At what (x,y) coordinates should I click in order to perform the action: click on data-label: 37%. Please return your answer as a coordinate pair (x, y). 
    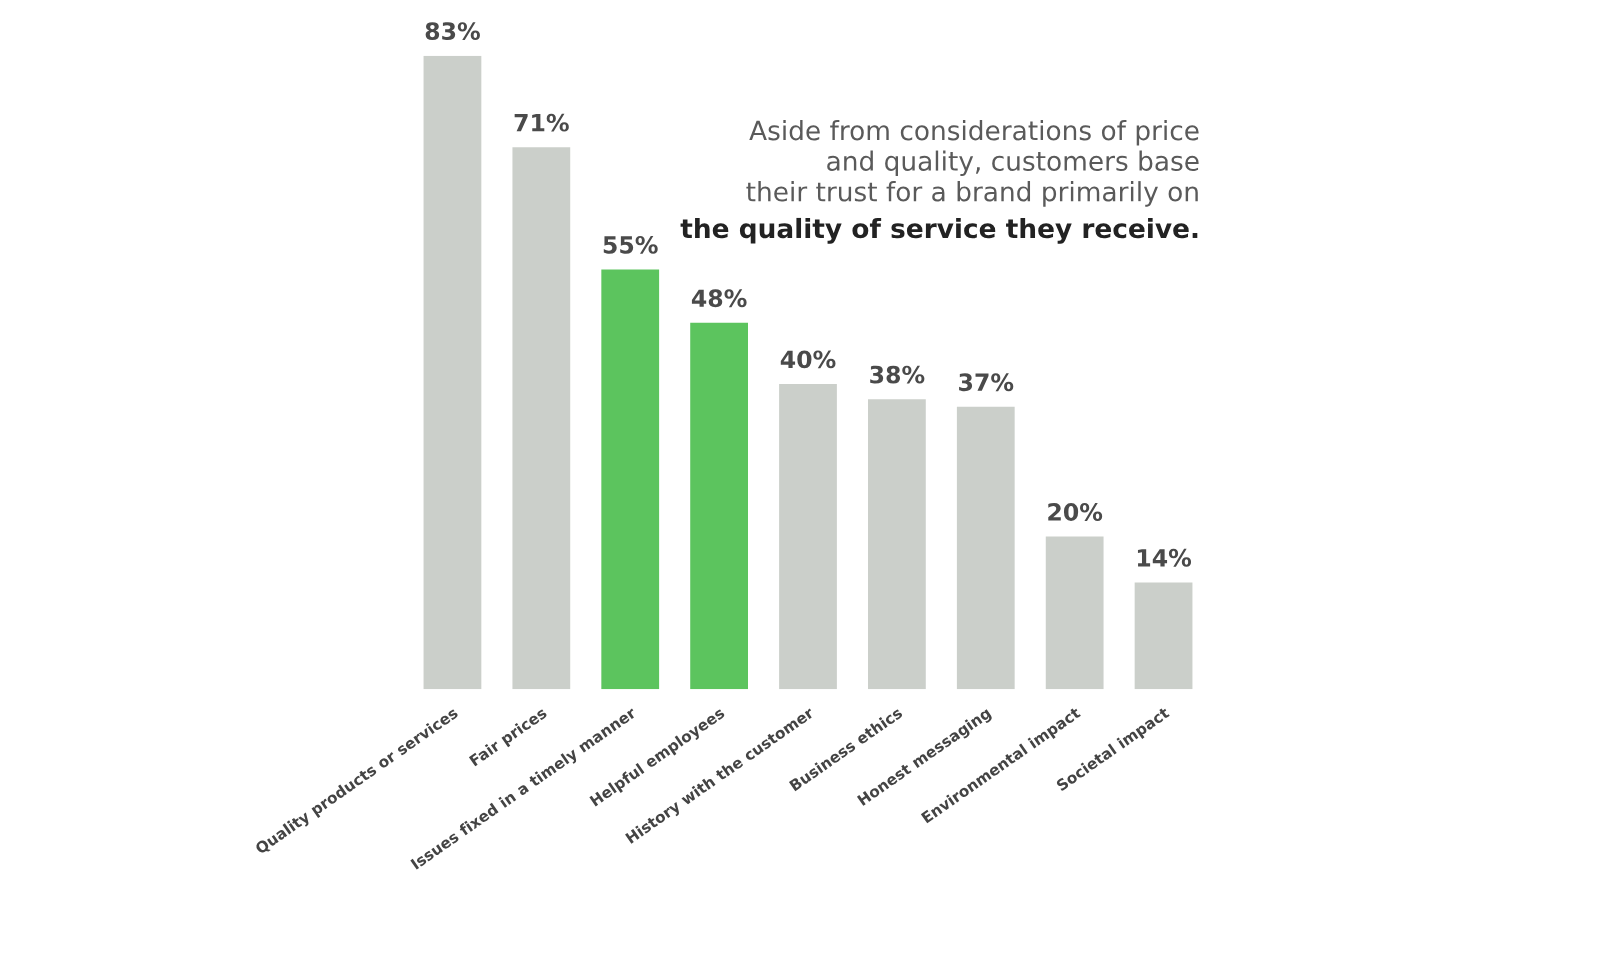
    Looking at the image, I should click on (986, 382).